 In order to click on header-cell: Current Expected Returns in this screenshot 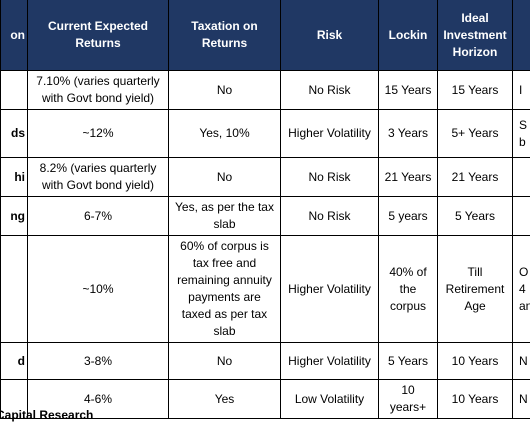, I will do `click(98, 35)`.